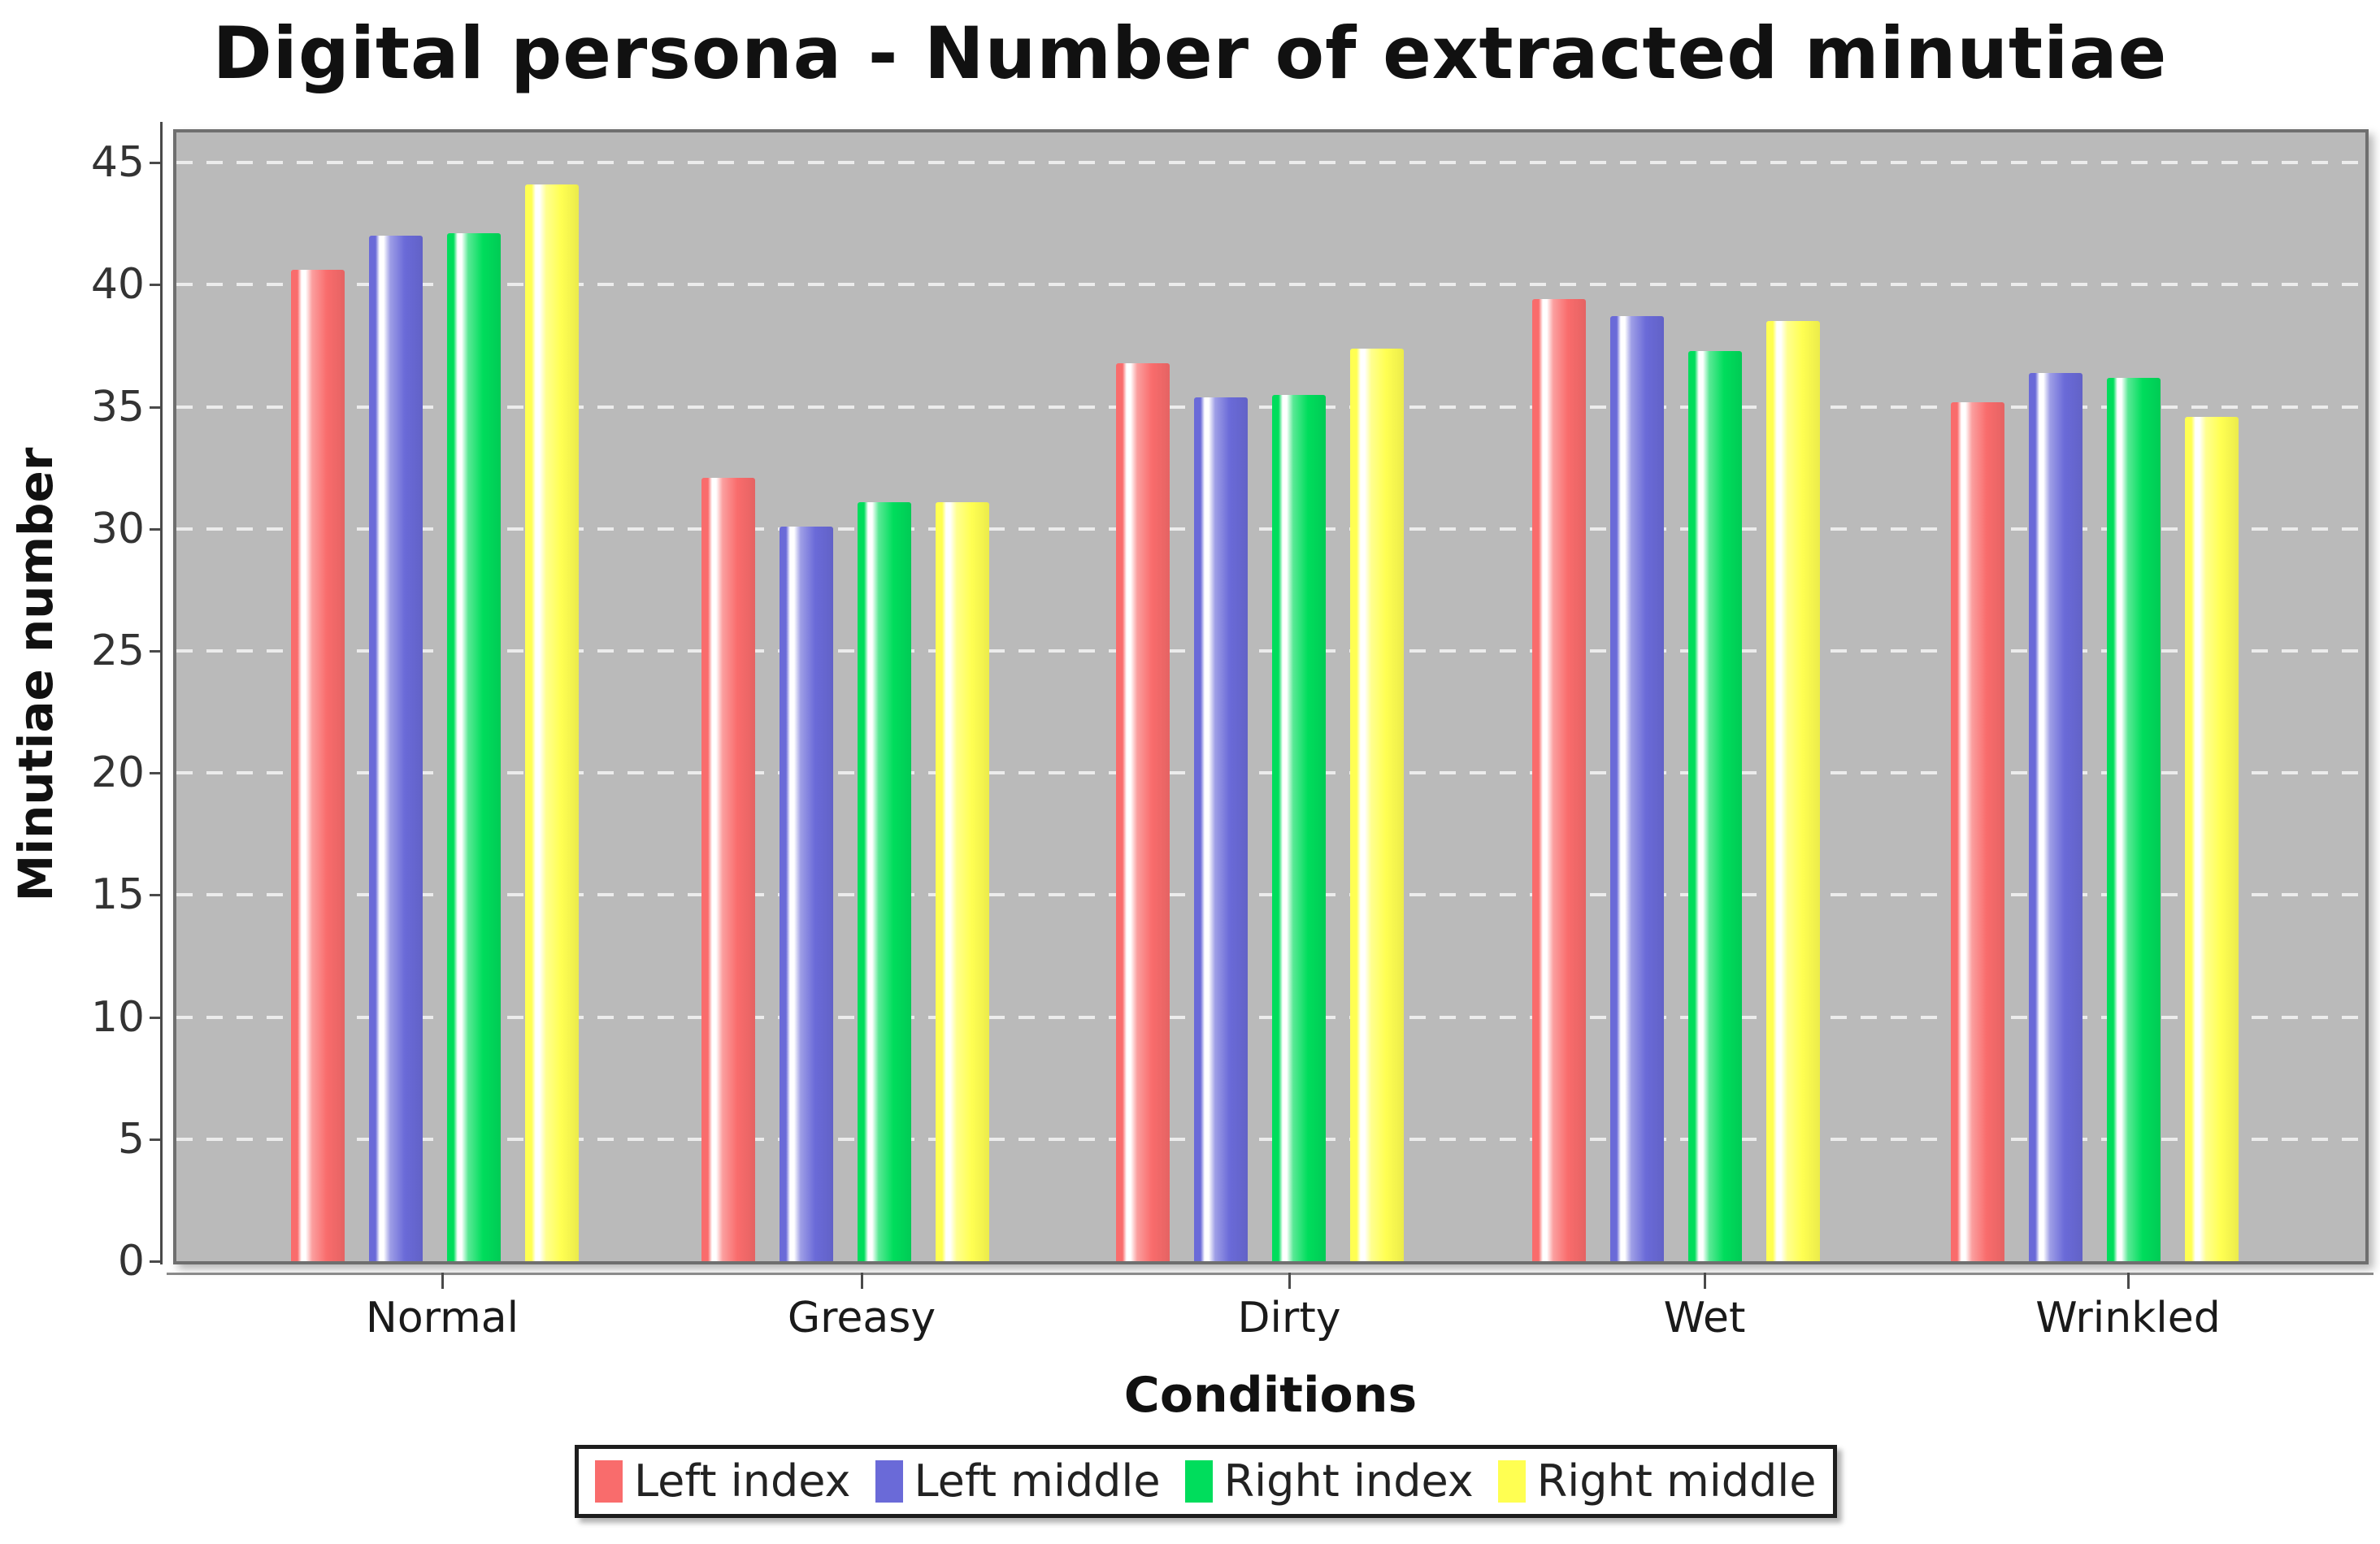 The image size is (2380, 1544). I want to click on y-tick-label: 45, so click(118, 163).